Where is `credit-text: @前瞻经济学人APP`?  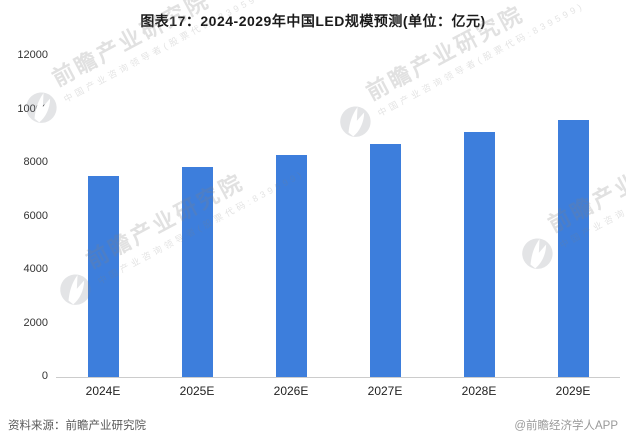 credit-text: @前瞻经济学人APP is located at coordinates (566, 426).